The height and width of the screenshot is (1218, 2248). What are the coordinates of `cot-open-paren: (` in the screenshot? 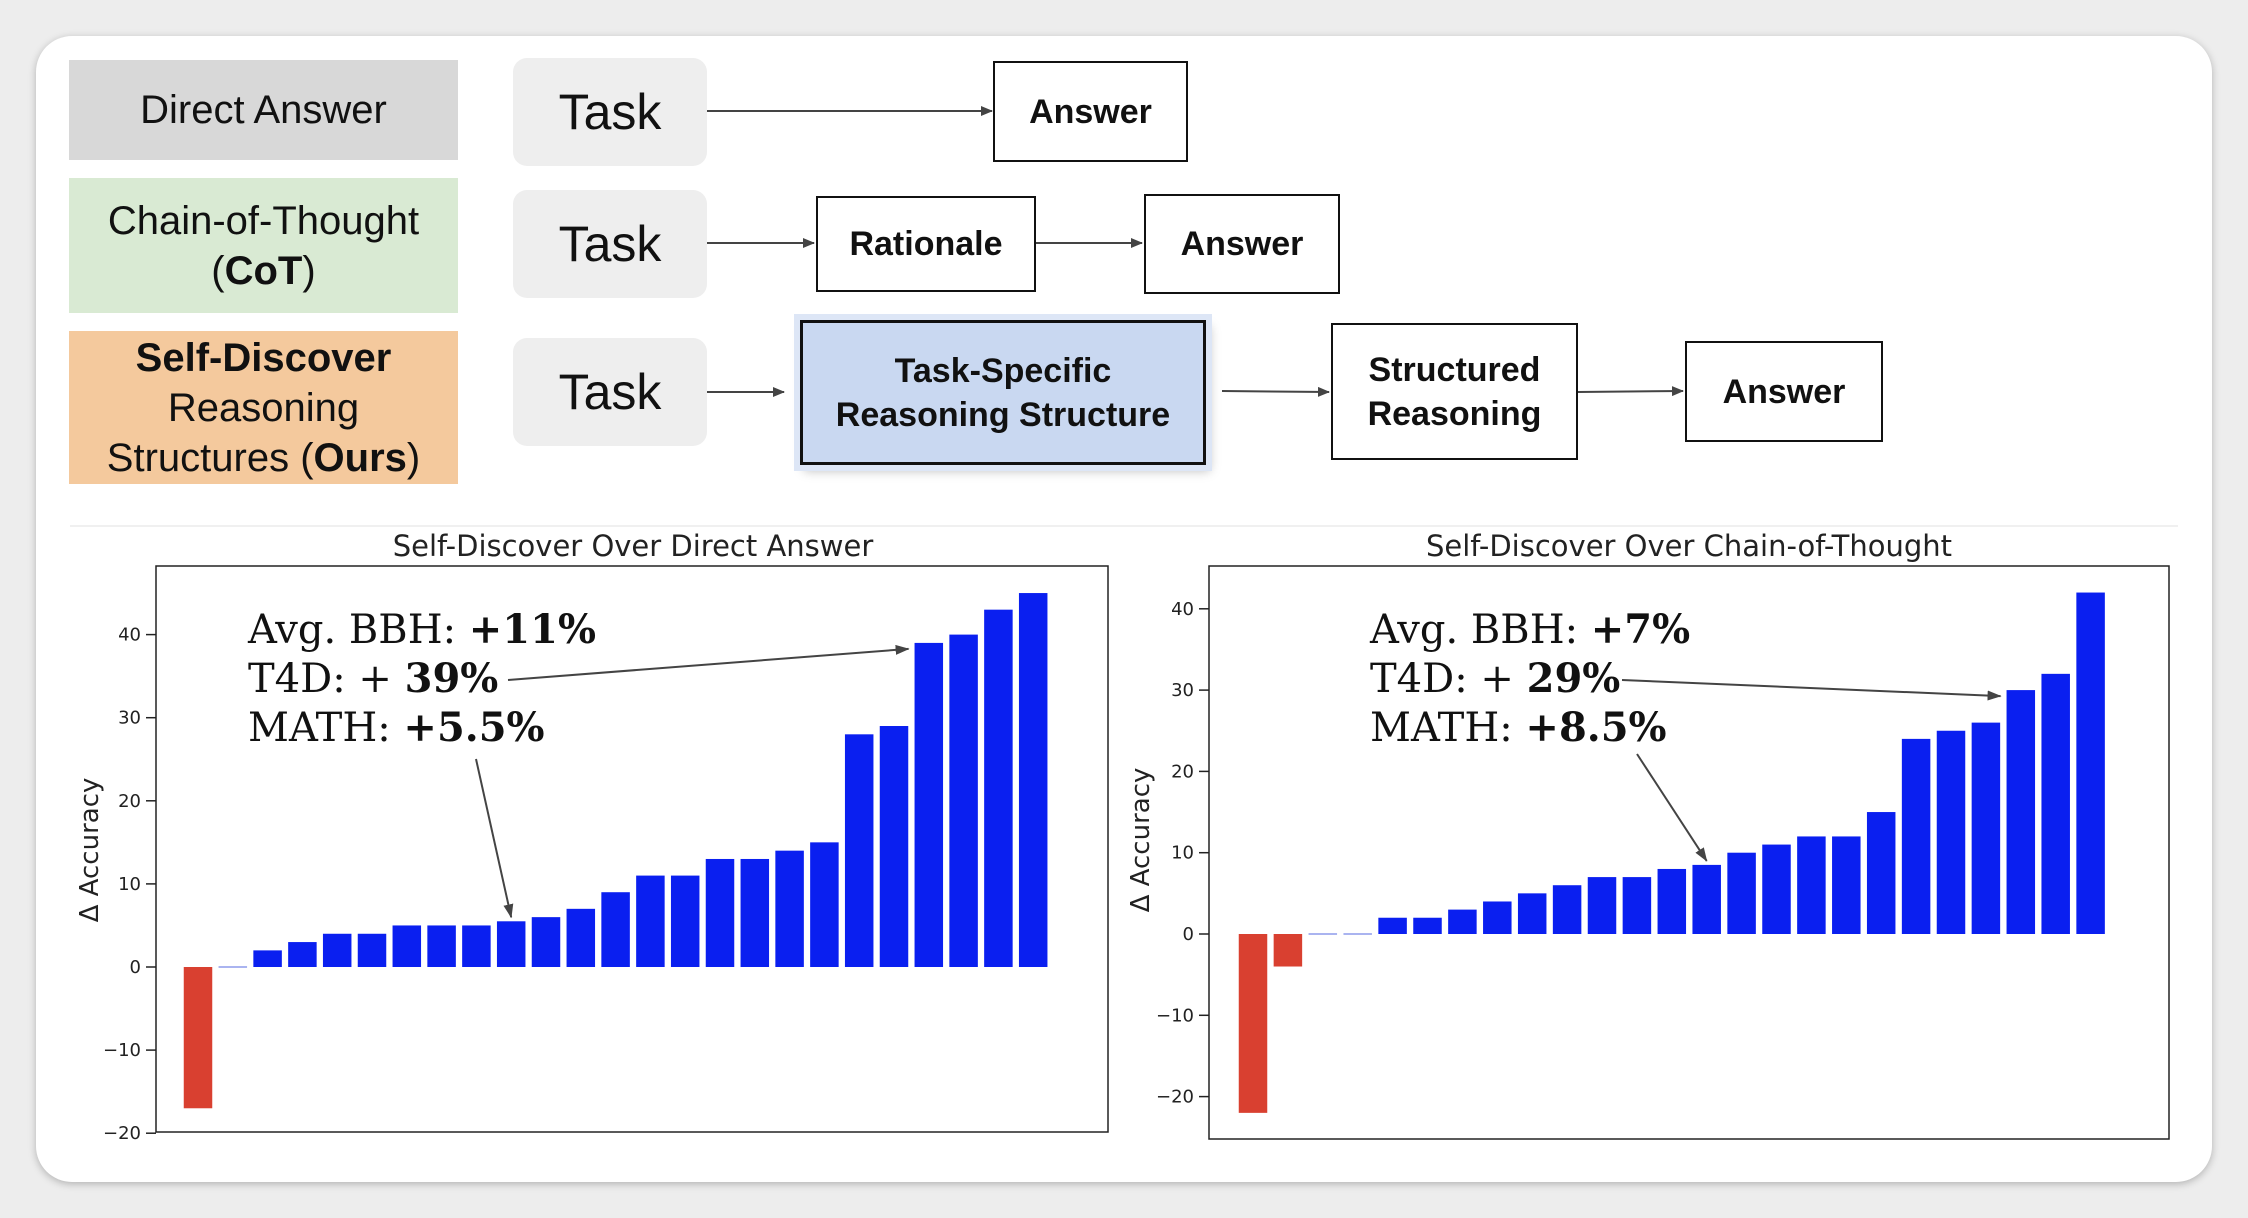 It's located at (218, 270).